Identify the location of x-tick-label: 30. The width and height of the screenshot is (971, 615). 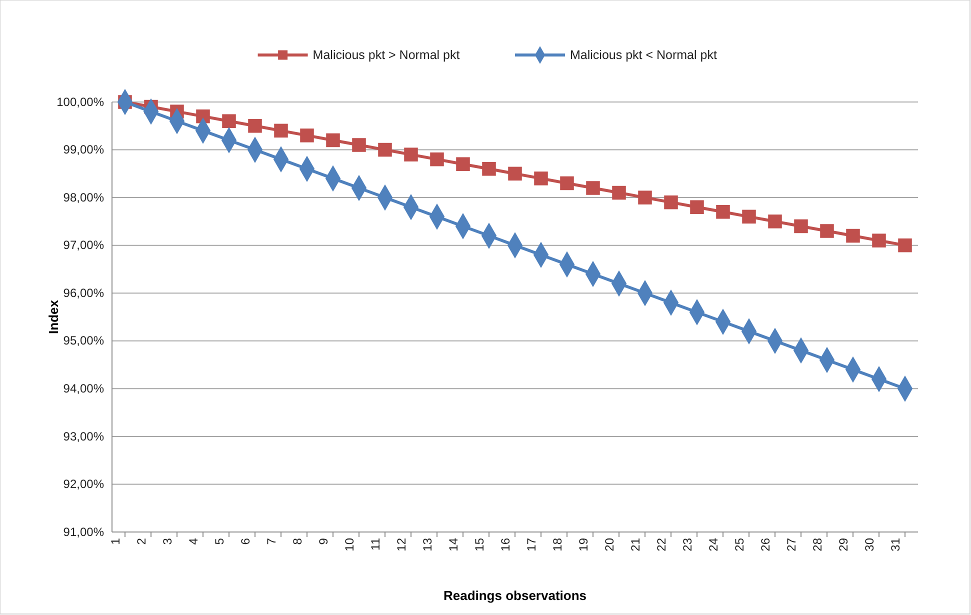
(869, 545).